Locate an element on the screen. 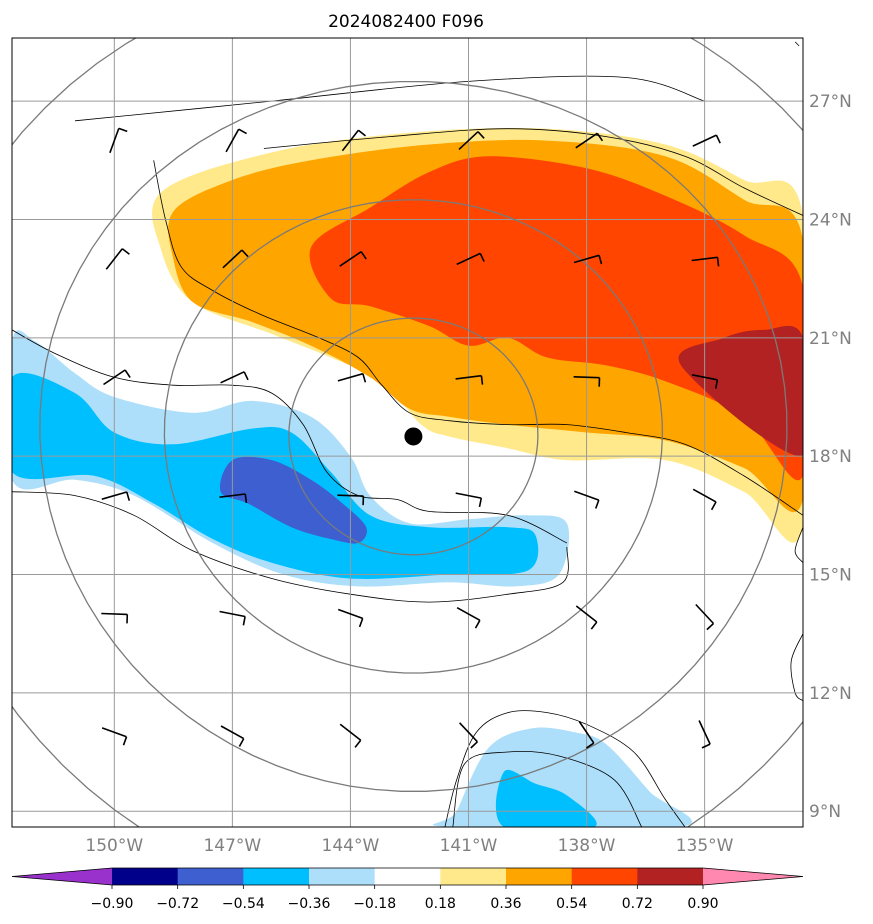  colorbar-extend-high is located at coordinates (753, 876).